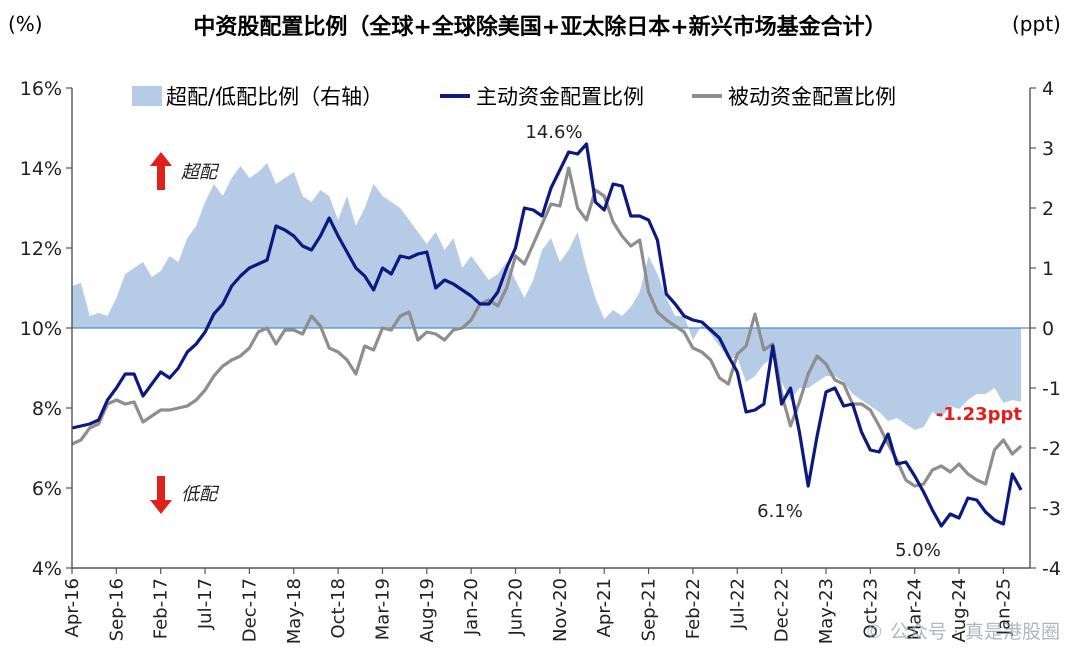  Describe the element at coordinates (161, 171) in the screenshot. I see `up-arrow-icon` at that location.